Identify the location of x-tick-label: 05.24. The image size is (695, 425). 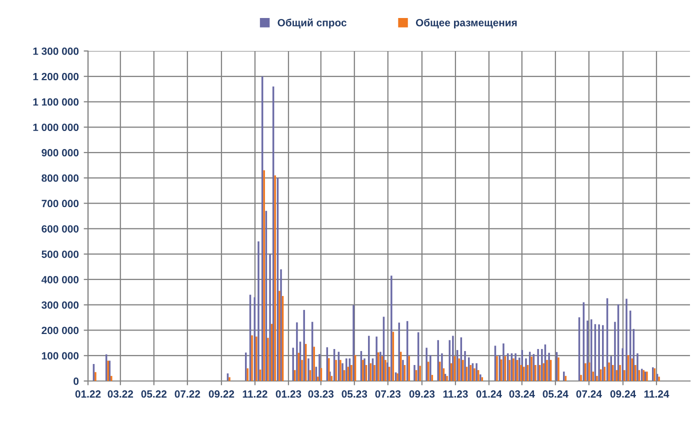
(555, 394).